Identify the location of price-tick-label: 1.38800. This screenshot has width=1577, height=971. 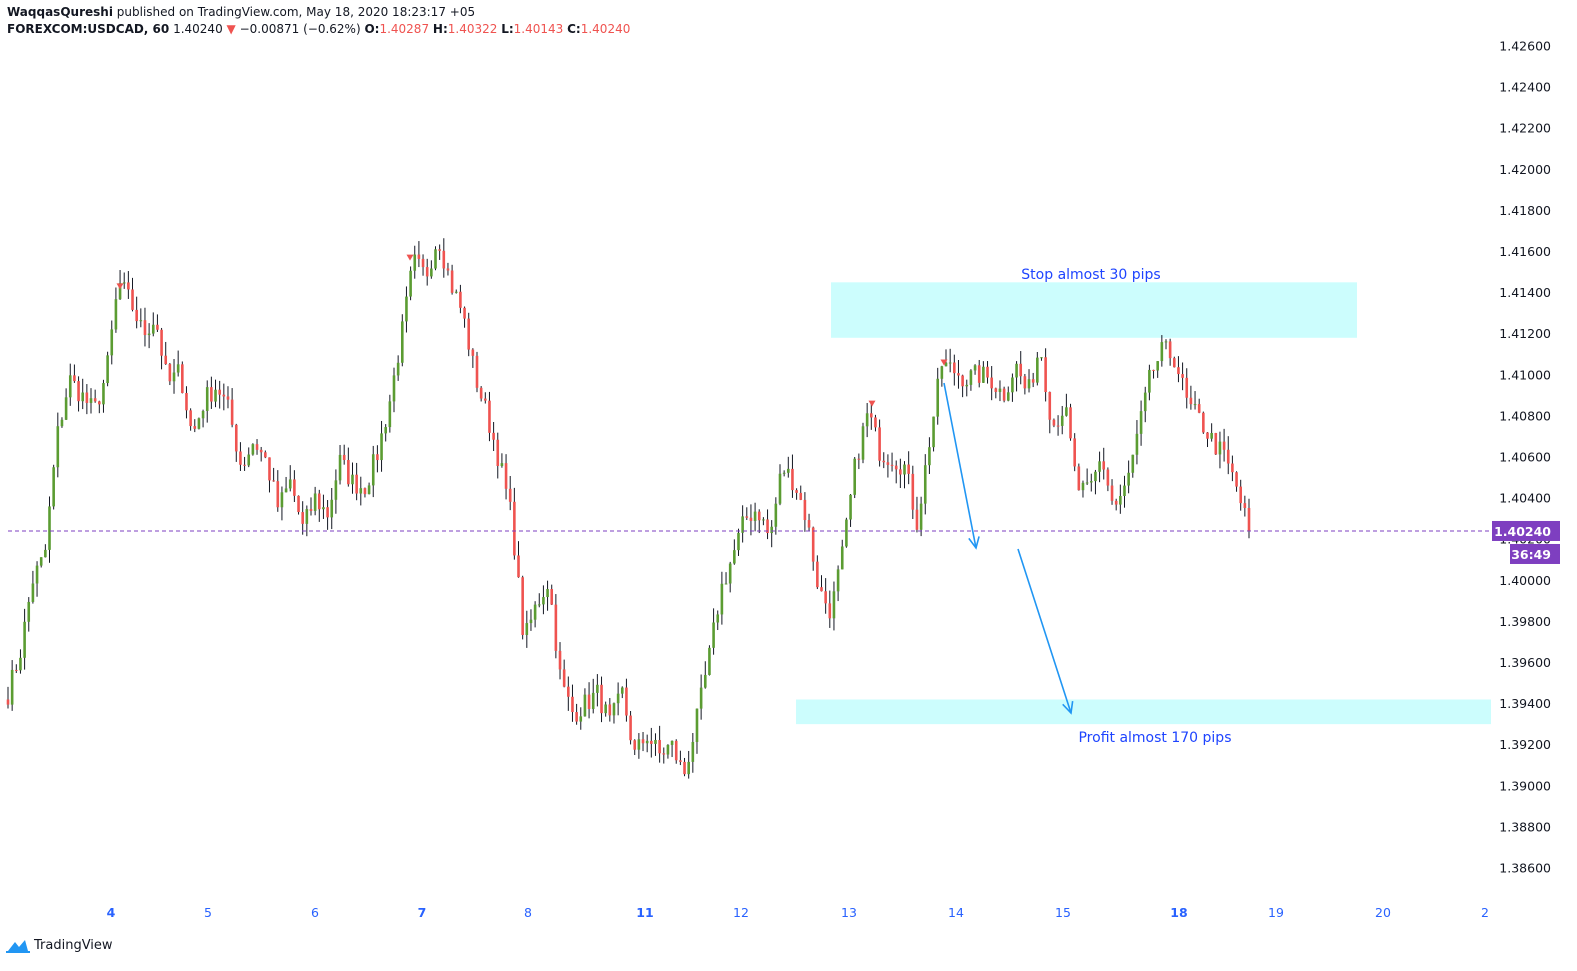
(1525, 826).